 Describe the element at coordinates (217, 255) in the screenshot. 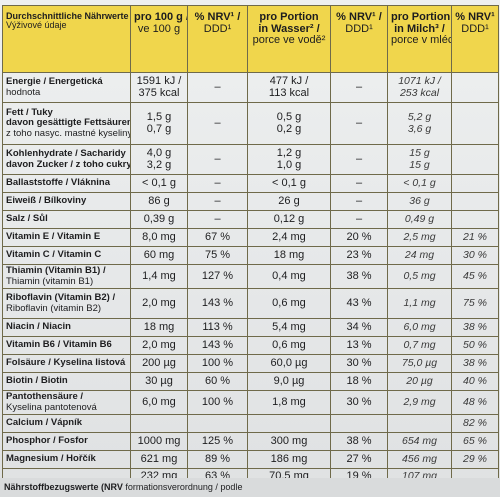

I see `nrv-per-100g: 75 %` at that location.